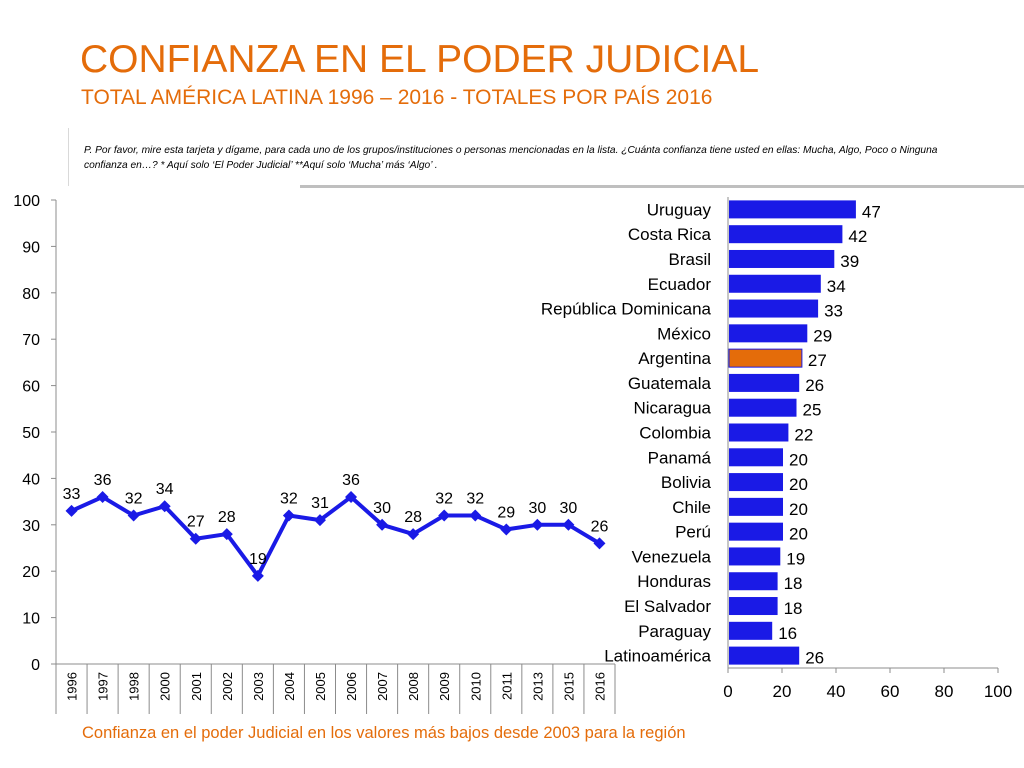  Describe the element at coordinates (134, 686) in the screenshot. I see `line-chart-x-tick-label: 1998` at that location.